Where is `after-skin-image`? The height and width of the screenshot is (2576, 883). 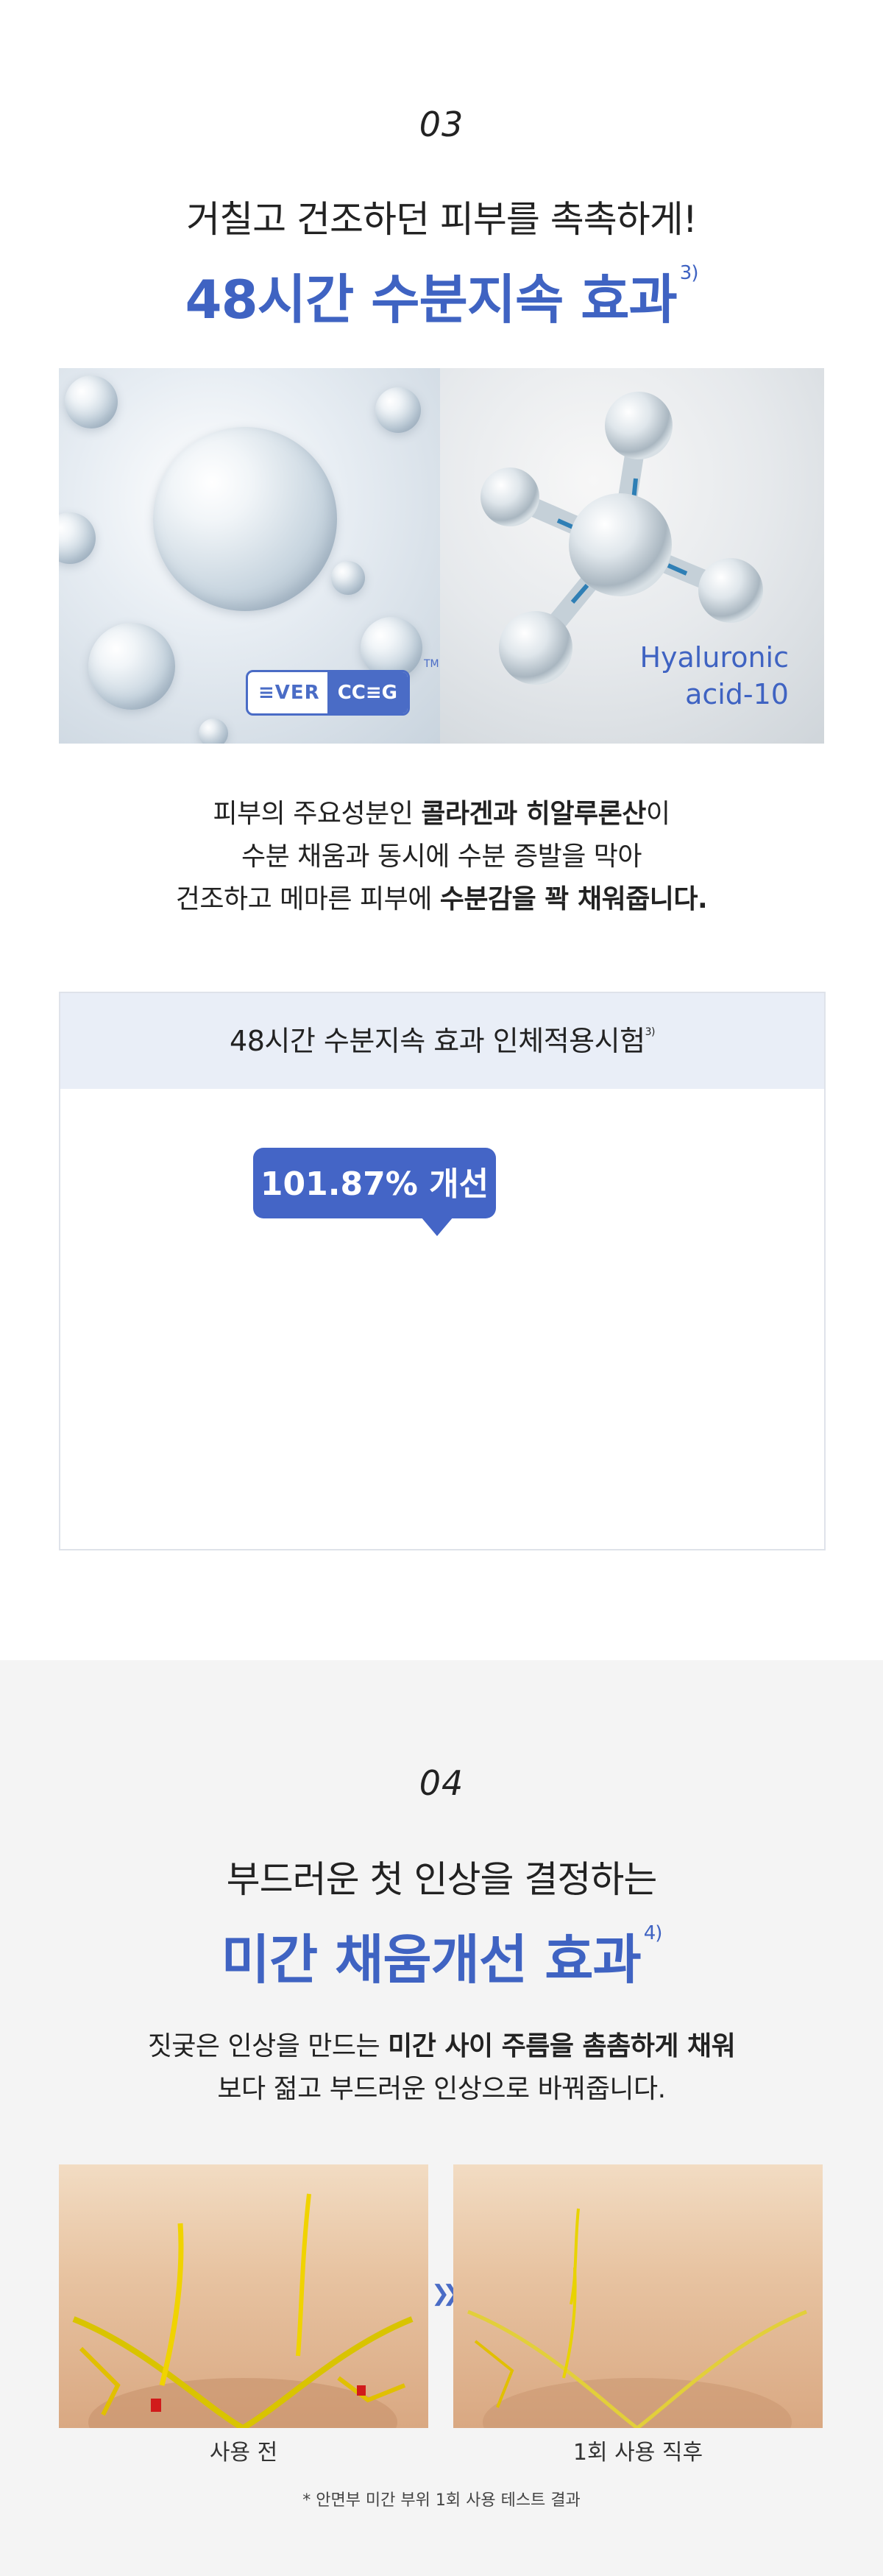
after-skin-image is located at coordinates (638, 2296).